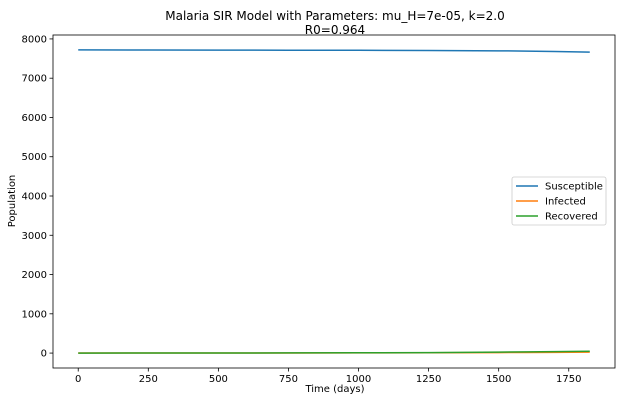 The width and height of the screenshot is (618, 402). Describe the element at coordinates (498, 379) in the screenshot. I see `x-tick-label: 1500` at that location.